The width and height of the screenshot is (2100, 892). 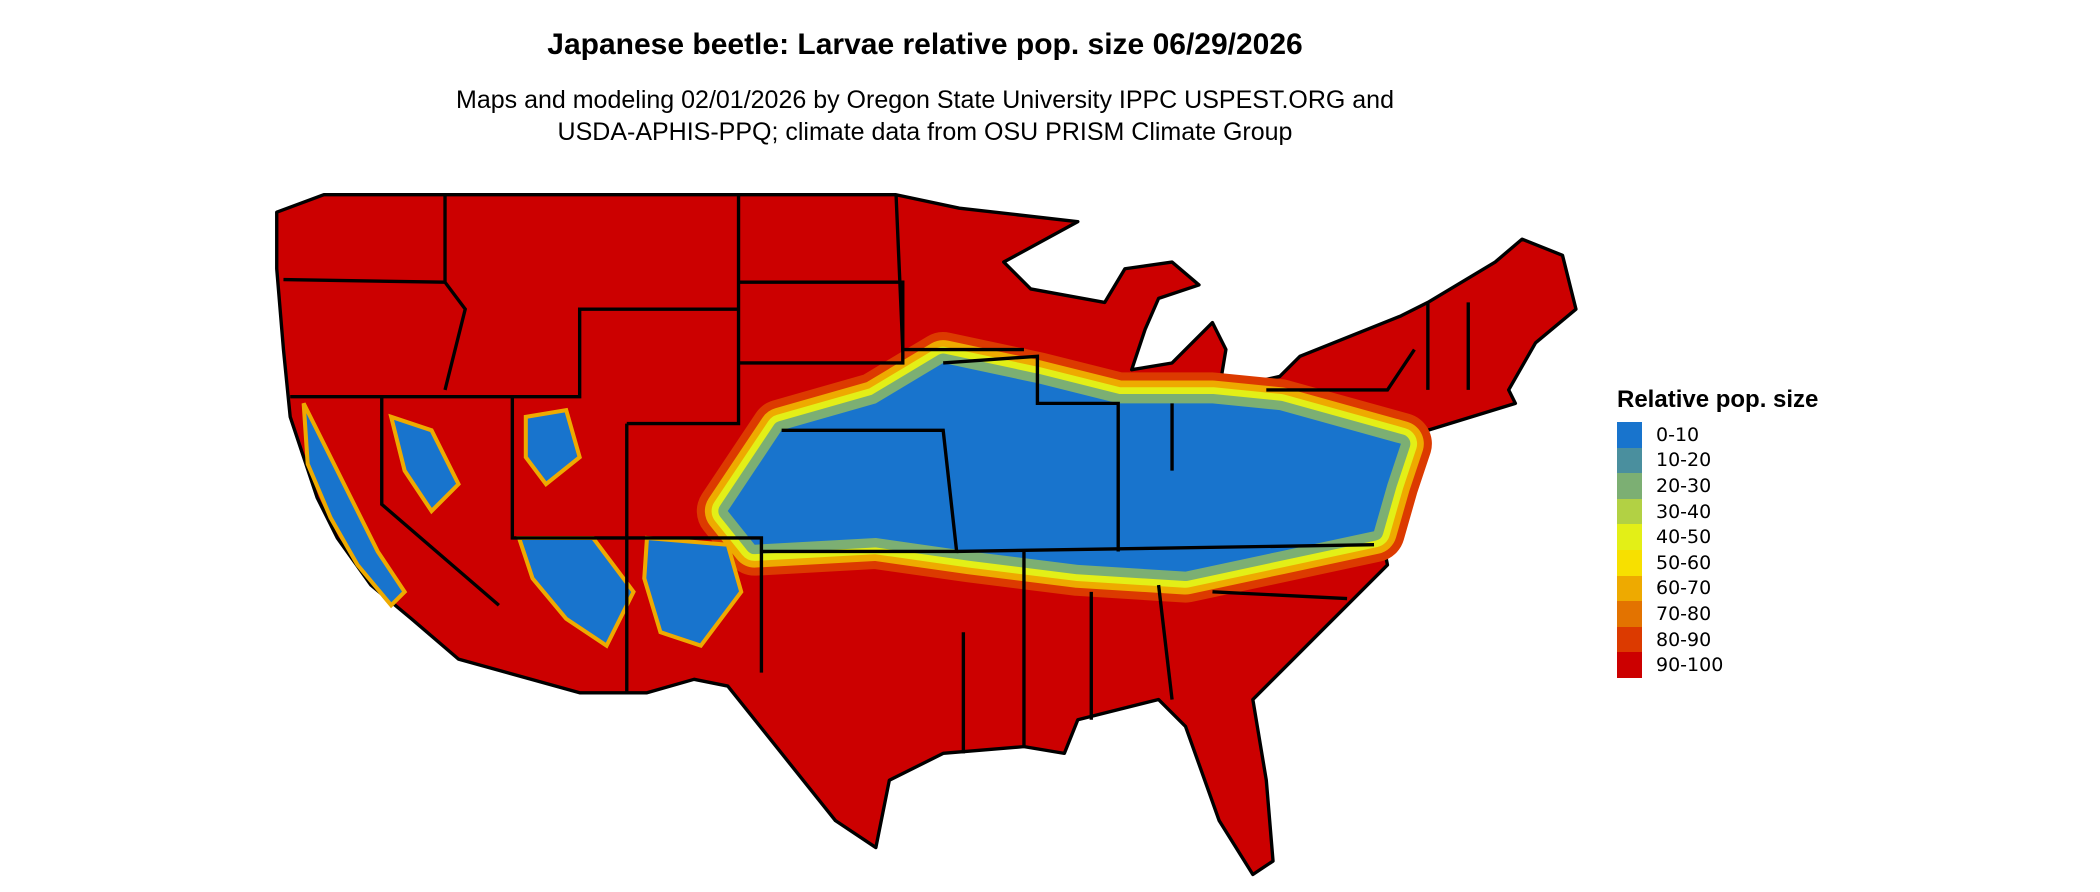 I want to click on legend-label: 0-10, so click(x=1678, y=434).